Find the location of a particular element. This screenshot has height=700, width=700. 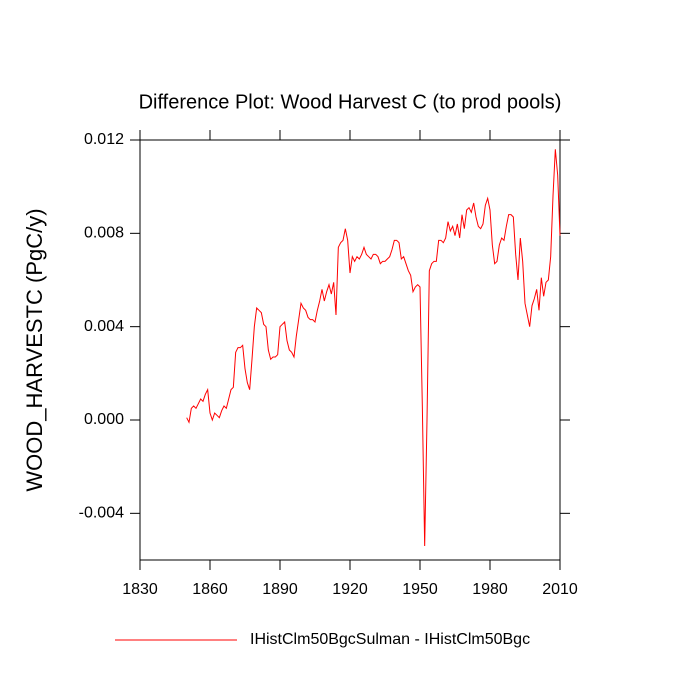

legend-label: IHistClm50BgcSulman - IHistClm50Bgc is located at coordinates (390, 639).